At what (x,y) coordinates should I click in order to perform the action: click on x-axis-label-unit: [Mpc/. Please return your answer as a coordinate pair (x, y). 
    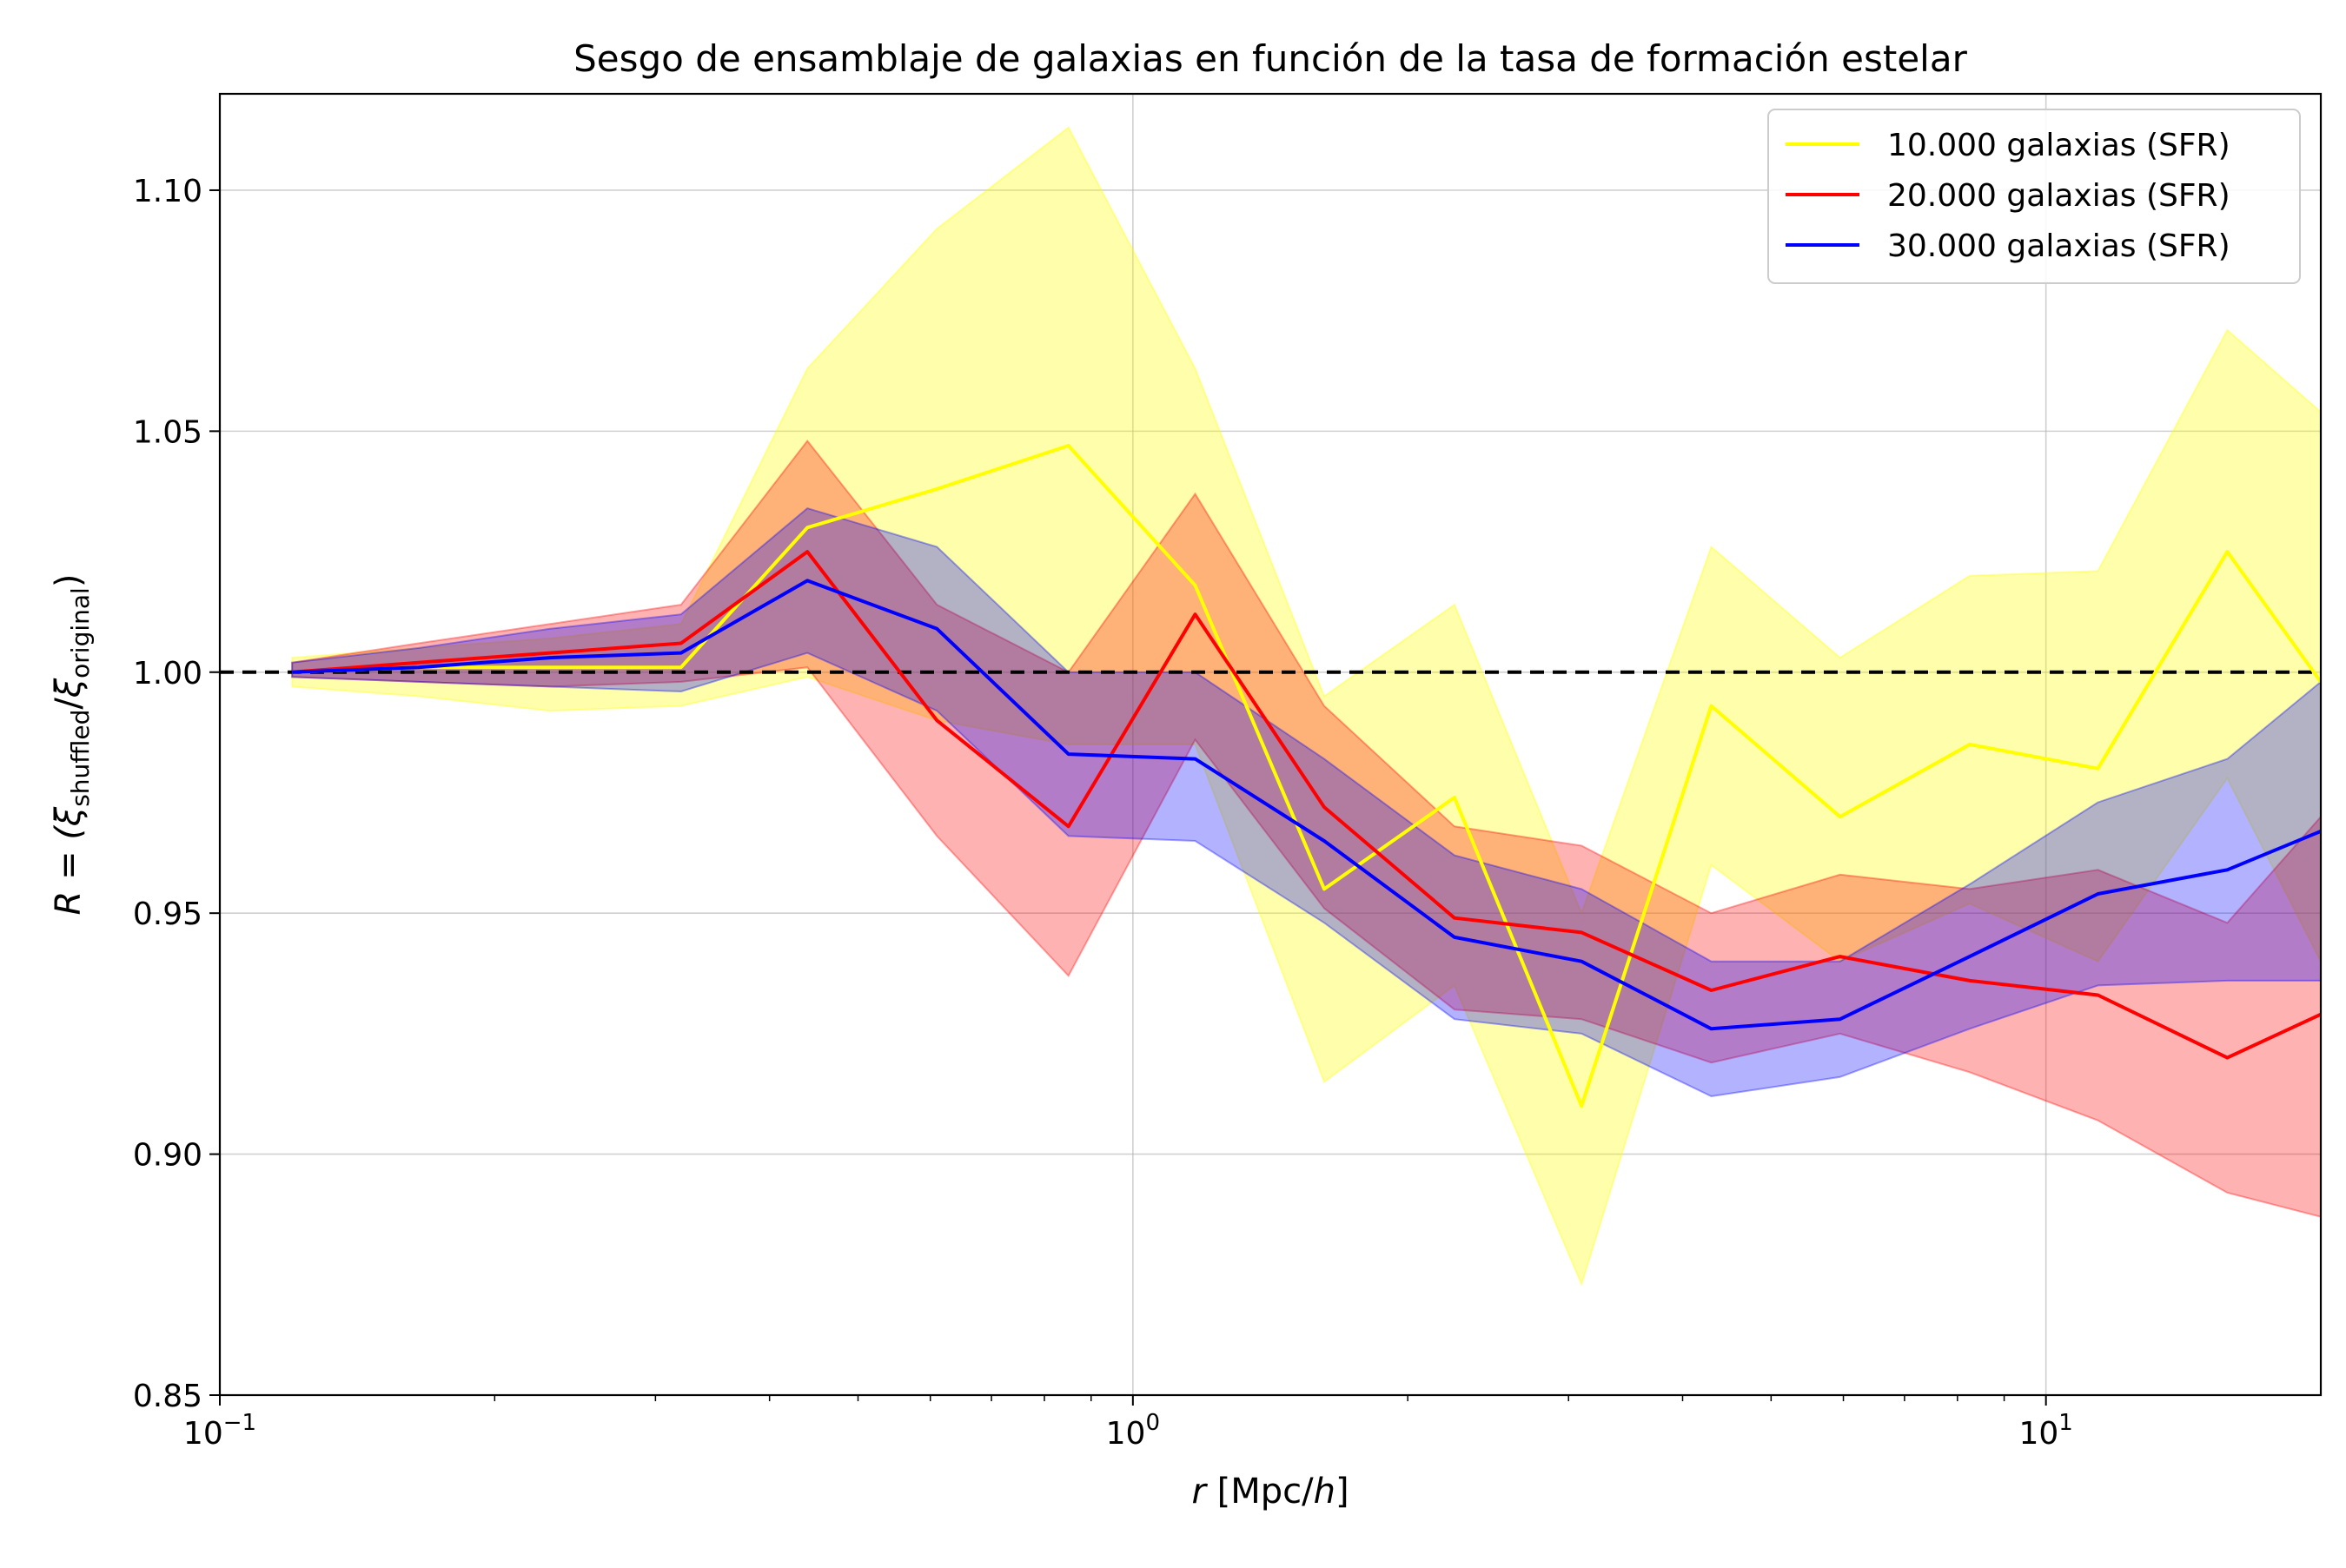
    Looking at the image, I should click on (1260, 1492).